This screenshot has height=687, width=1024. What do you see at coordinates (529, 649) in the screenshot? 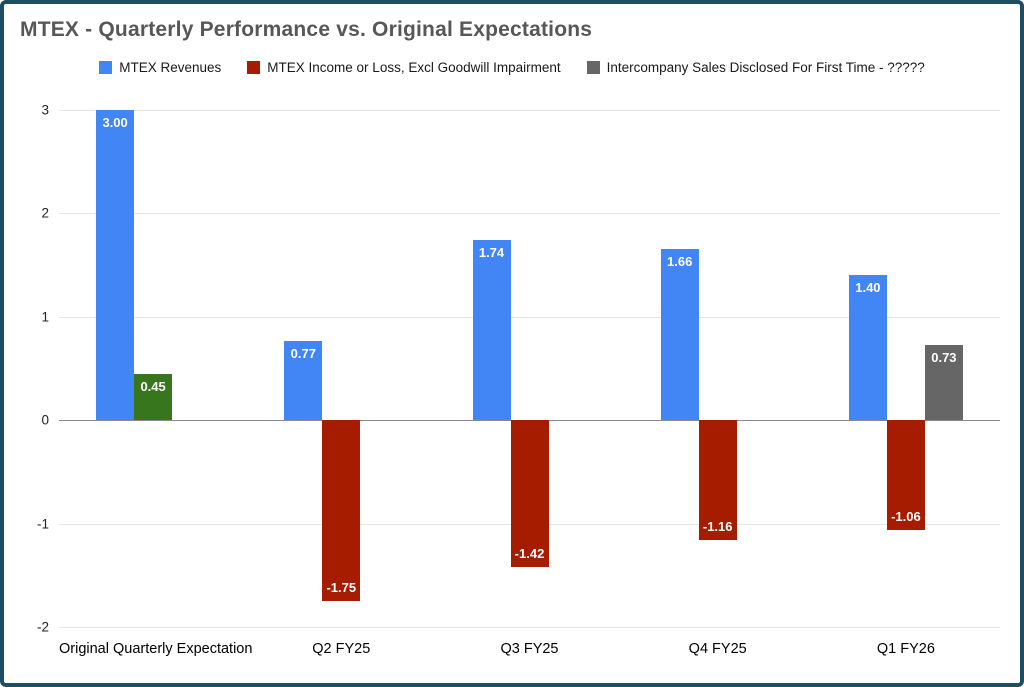
I see `x-axis-category-label: Q3 FY25` at bounding box center [529, 649].